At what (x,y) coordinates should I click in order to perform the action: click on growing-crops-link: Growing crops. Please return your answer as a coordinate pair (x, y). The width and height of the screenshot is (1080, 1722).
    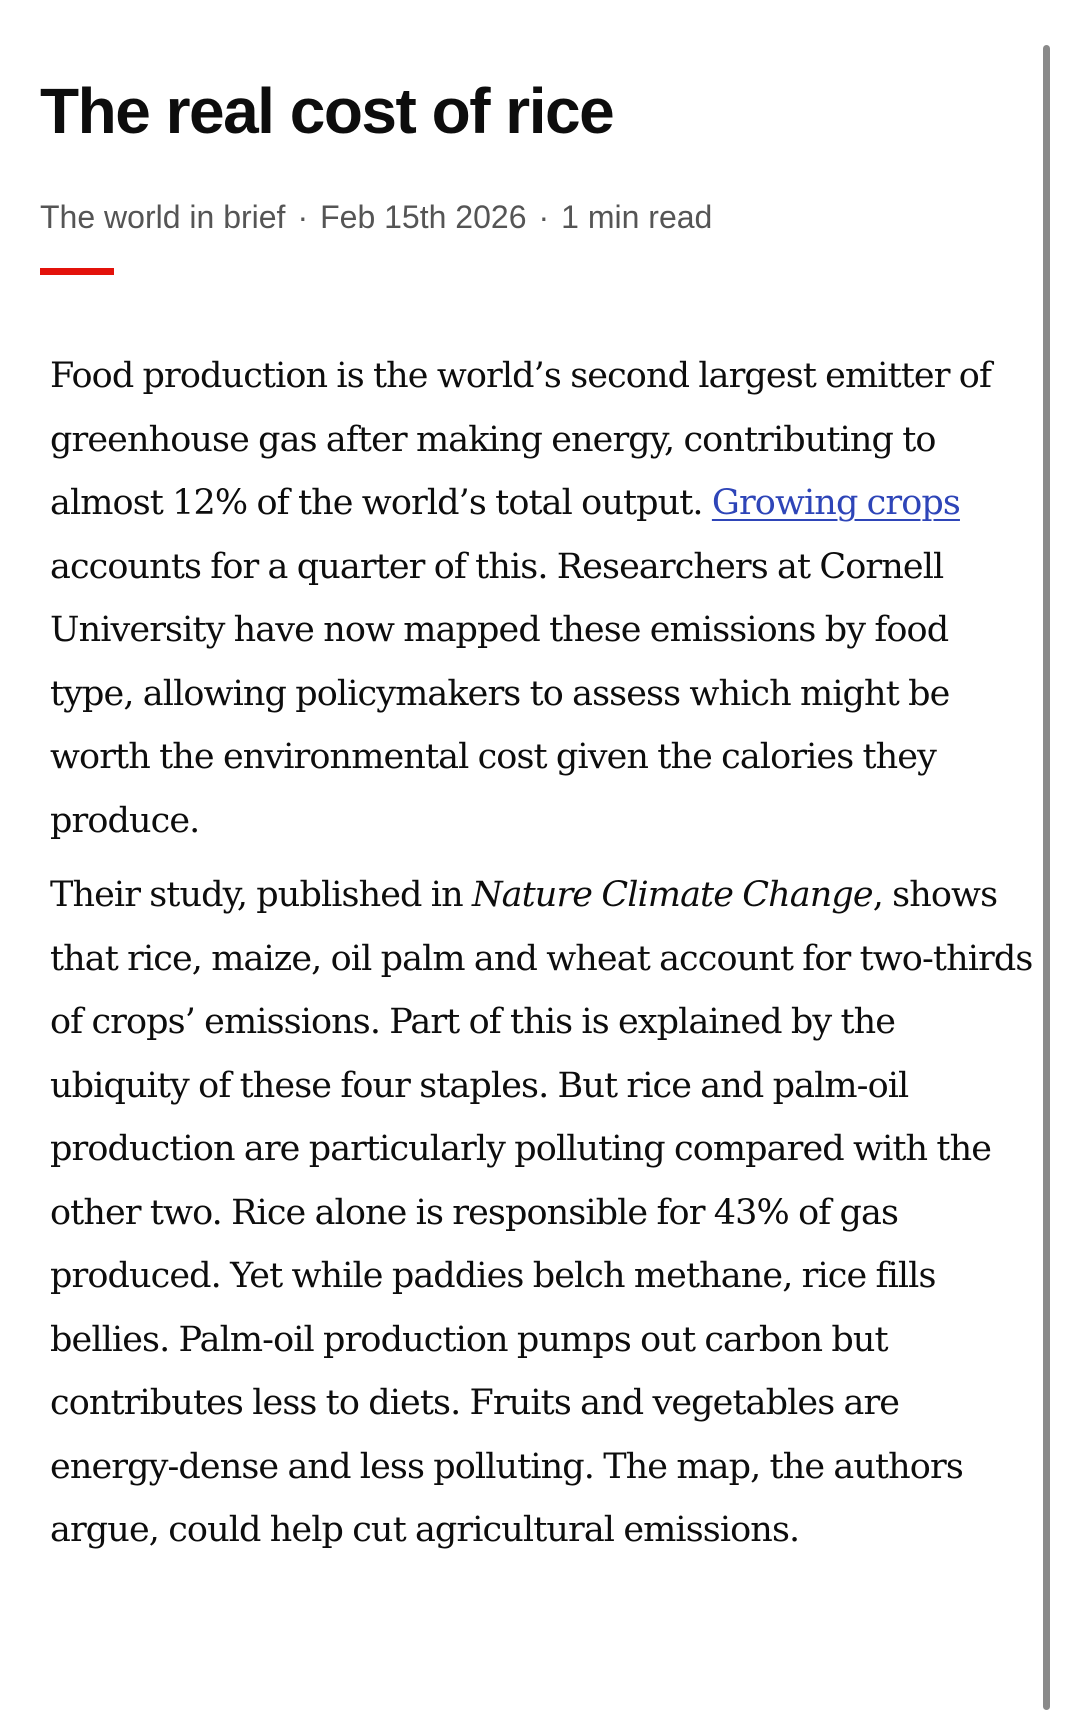
    Looking at the image, I should click on (836, 503).